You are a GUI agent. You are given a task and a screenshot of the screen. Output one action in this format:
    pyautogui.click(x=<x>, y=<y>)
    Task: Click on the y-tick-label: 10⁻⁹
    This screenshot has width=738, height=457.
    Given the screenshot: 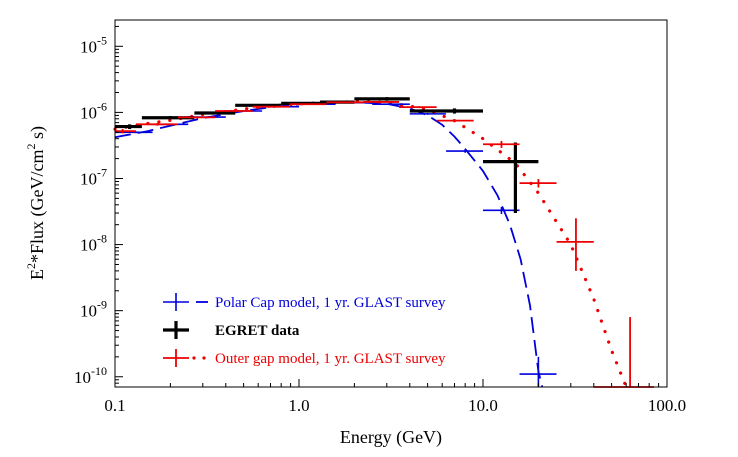 What is the action you would take?
    pyautogui.click(x=93, y=309)
    